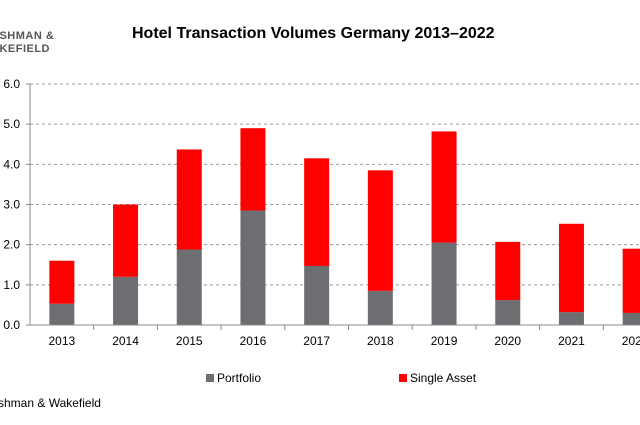 The image size is (640, 425). What do you see at coordinates (62, 314) in the screenshot?
I see `bar-portfolio-2013` at bounding box center [62, 314].